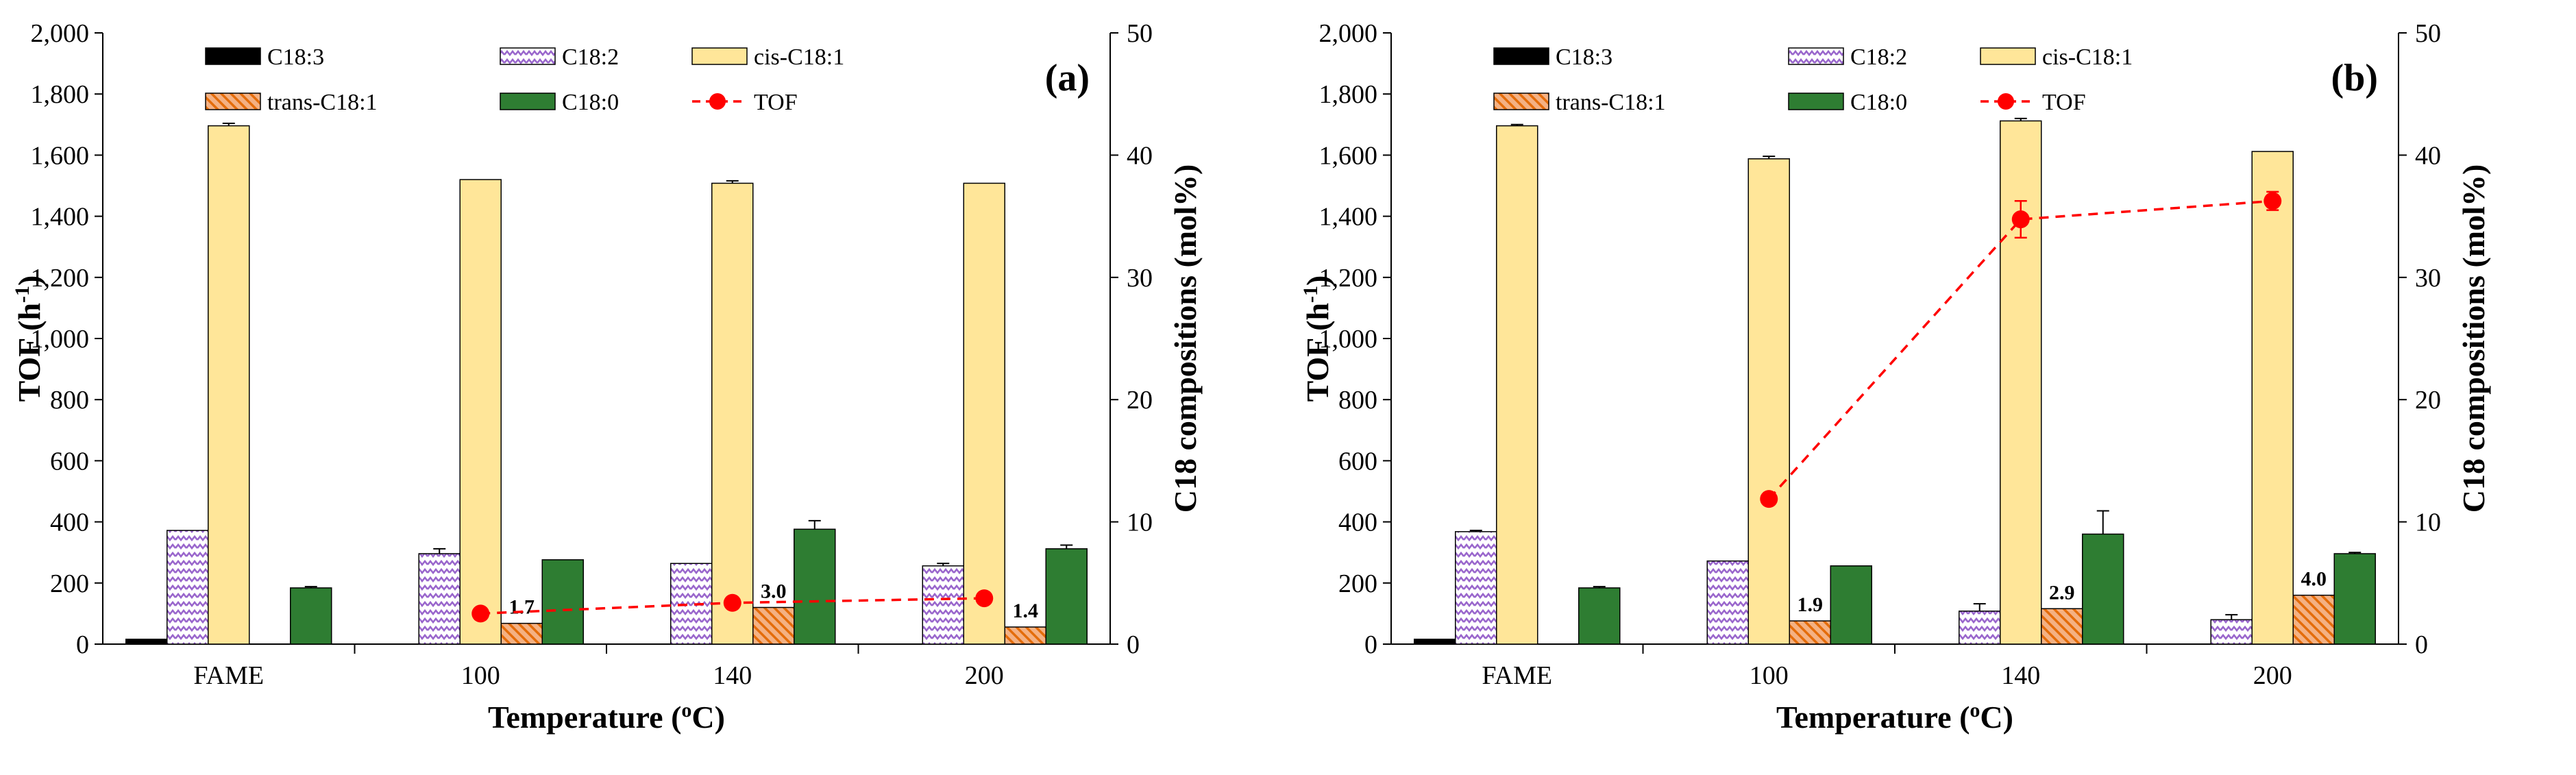 This screenshot has height=775, width=2576. What do you see at coordinates (1435, 642) in the screenshot?
I see `bar-c18-3-fame` at bounding box center [1435, 642].